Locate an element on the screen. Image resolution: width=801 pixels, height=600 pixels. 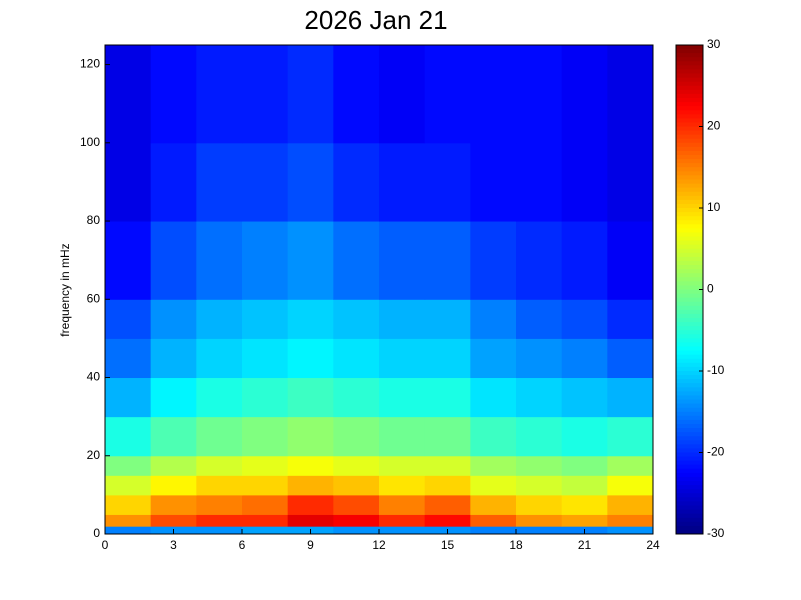
y-tick-label: 0 is located at coordinates (96, 533).